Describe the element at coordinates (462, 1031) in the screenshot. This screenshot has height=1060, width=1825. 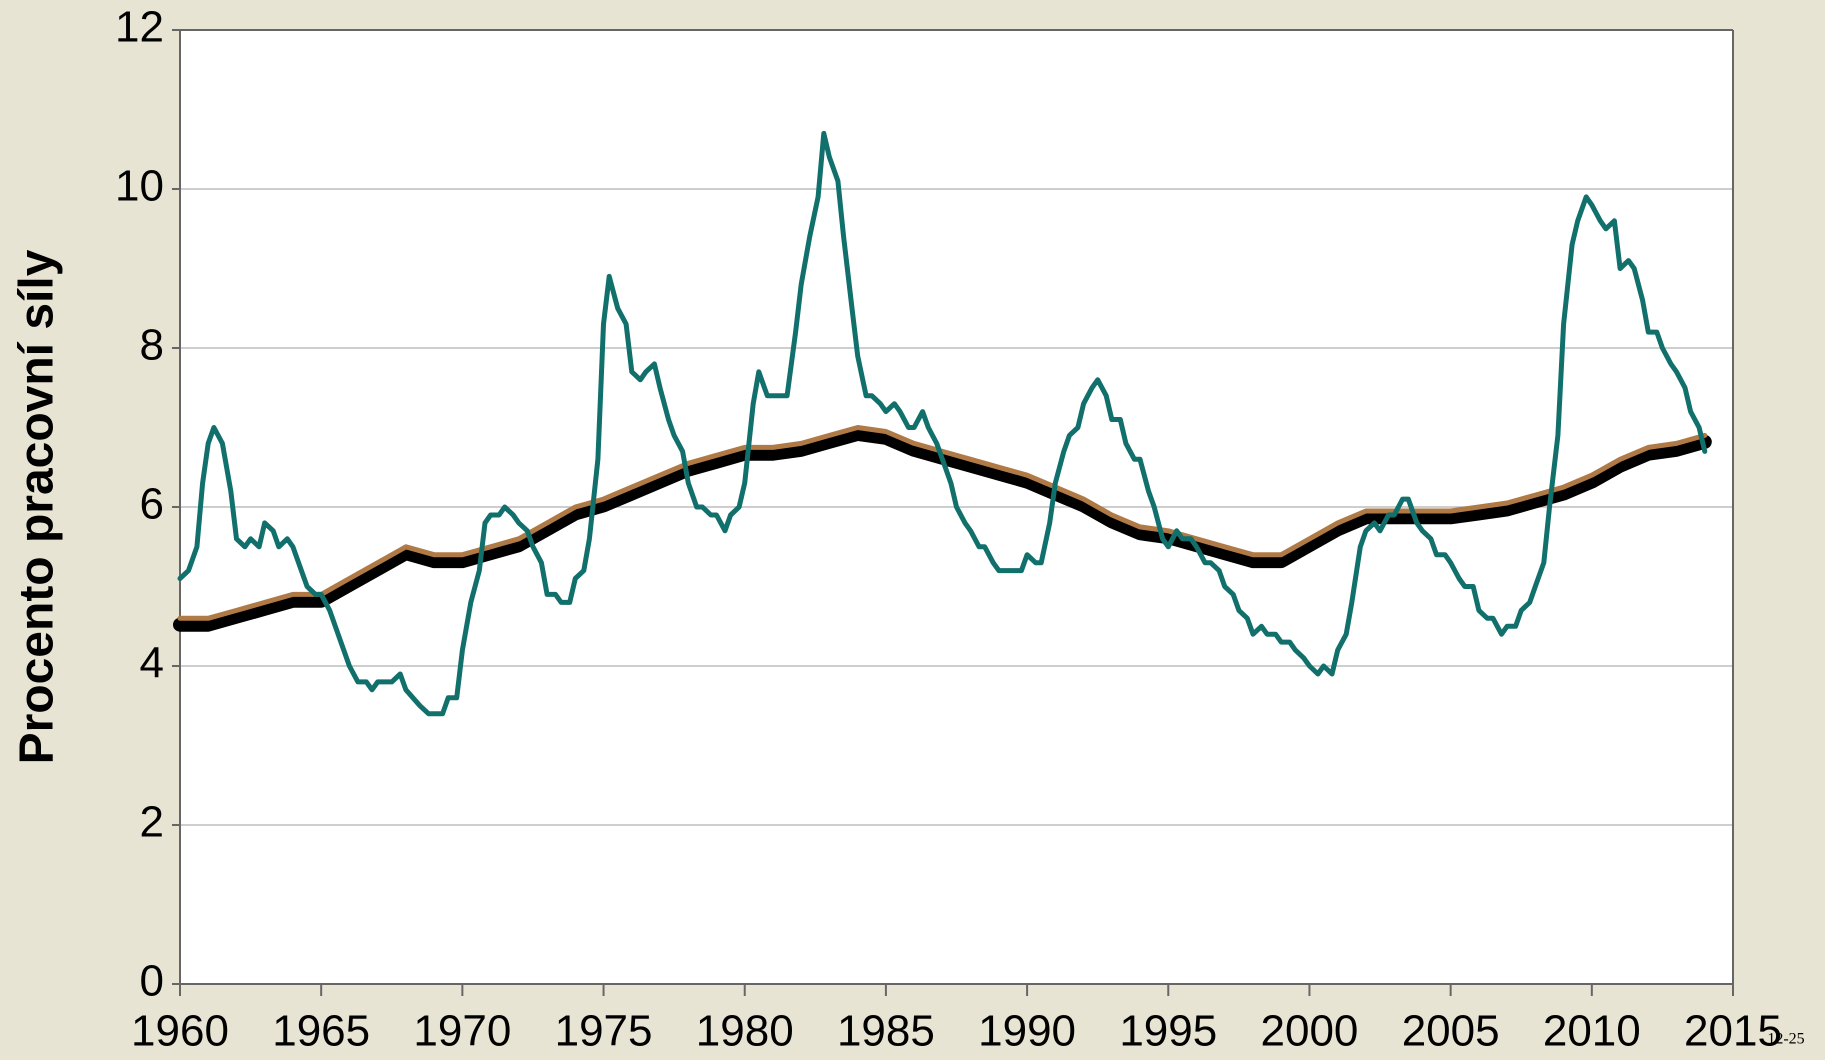
I see `x-tick-label: 1970` at that location.